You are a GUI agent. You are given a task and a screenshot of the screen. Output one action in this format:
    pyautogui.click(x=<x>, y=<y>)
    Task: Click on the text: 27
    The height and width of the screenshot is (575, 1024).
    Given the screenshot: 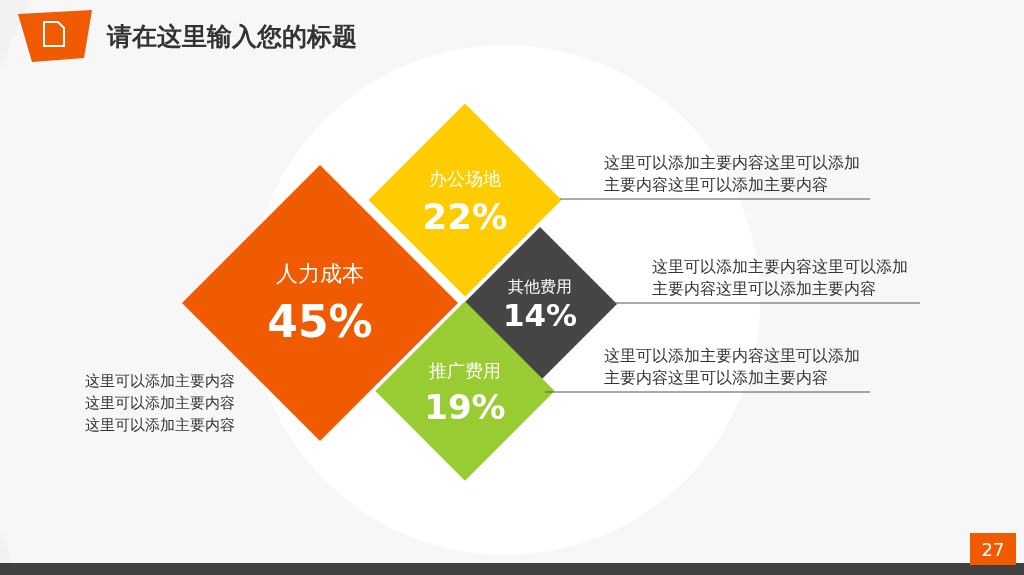 What is the action you would take?
    pyautogui.click(x=993, y=549)
    